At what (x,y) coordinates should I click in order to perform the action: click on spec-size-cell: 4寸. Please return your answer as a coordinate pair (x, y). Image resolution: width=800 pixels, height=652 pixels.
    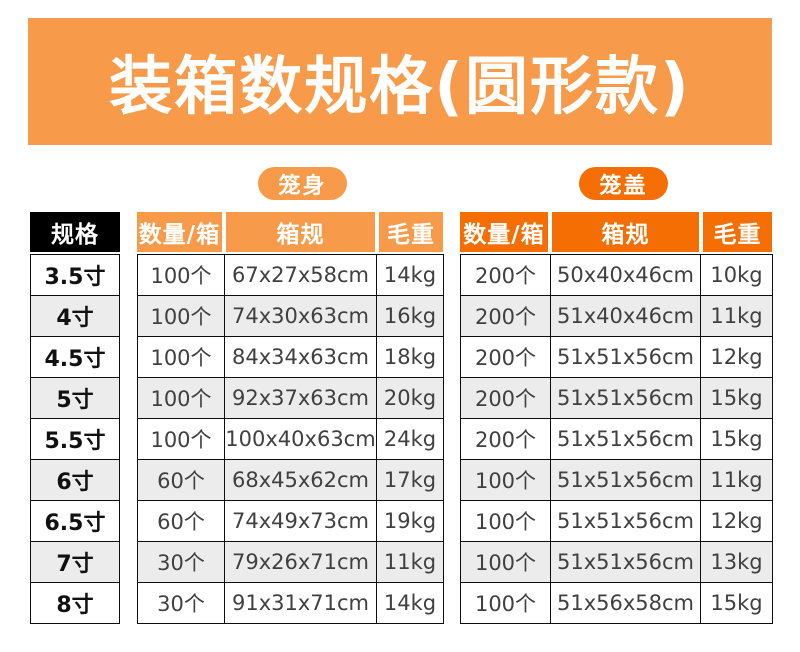
    Looking at the image, I should click on (75, 316).